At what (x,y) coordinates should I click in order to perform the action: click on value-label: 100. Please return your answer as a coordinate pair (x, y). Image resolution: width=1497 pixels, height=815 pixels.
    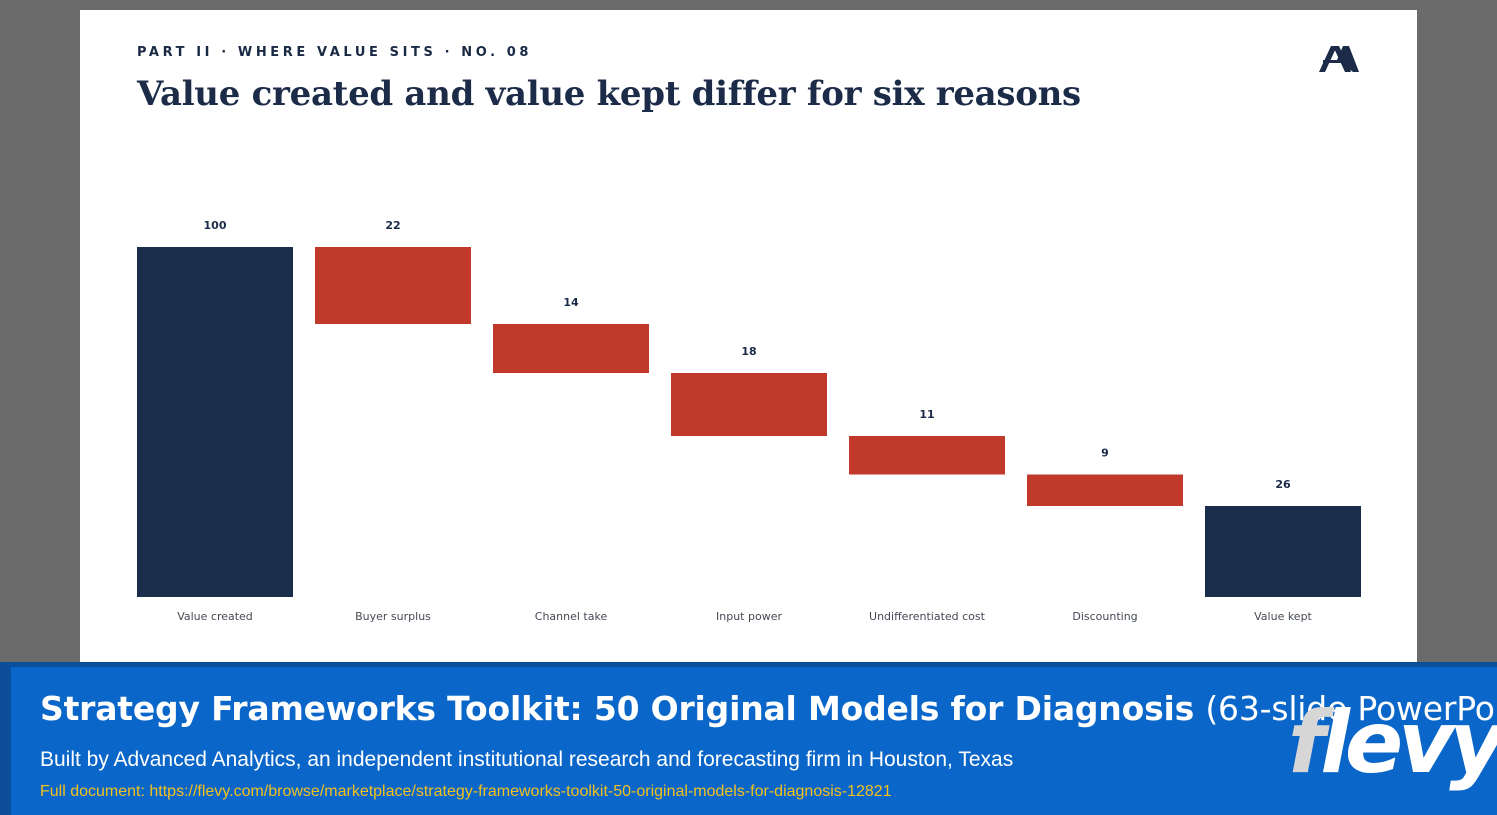
    Looking at the image, I should click on (215, 225).